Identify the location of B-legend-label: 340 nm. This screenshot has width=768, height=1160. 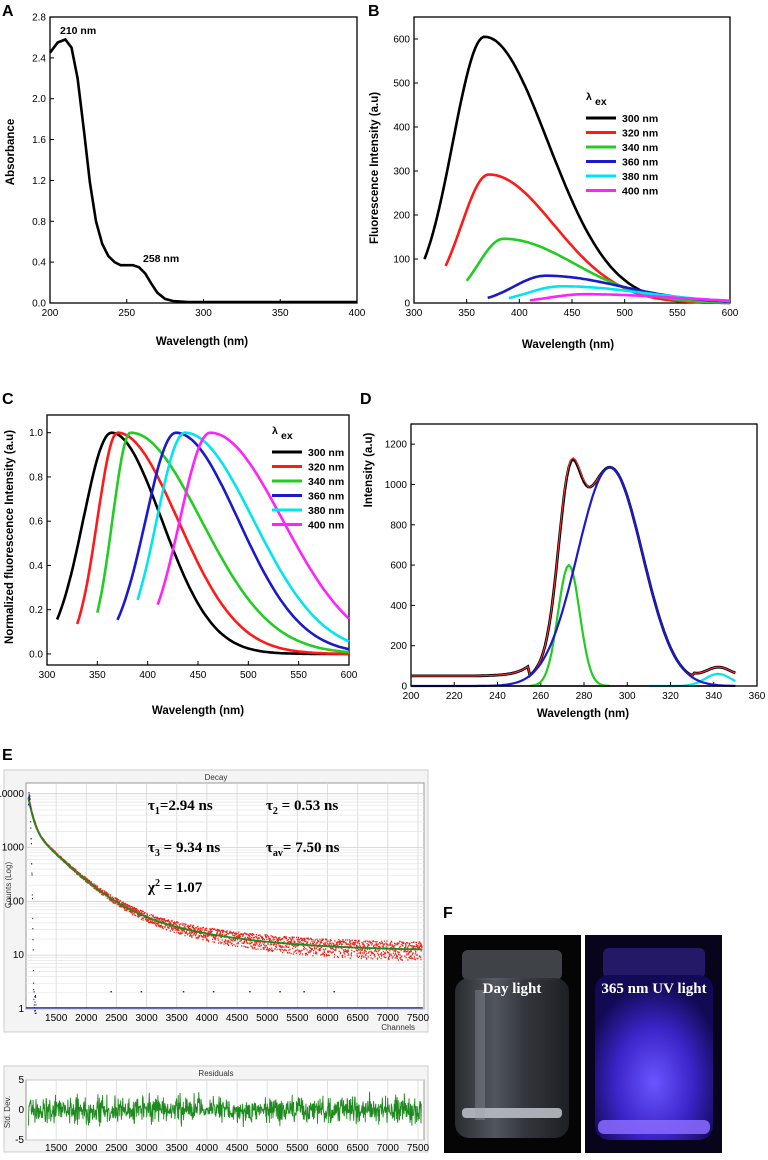
(640, 148).